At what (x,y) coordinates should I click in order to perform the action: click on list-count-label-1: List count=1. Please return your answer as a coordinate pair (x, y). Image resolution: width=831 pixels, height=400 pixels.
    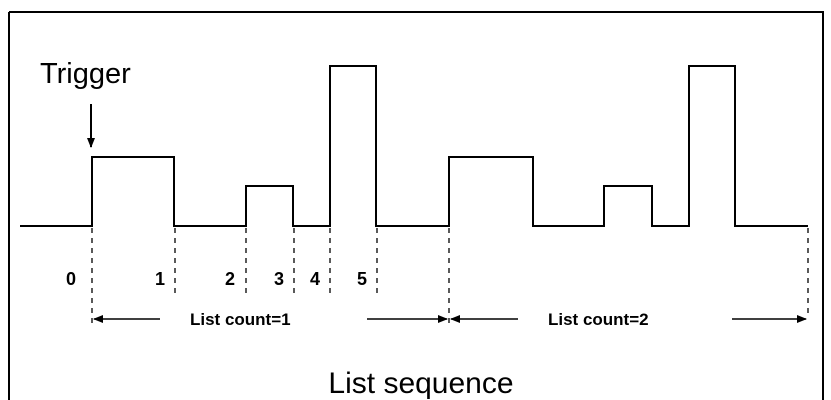
    Looking at the image, I should click on (240, 319).